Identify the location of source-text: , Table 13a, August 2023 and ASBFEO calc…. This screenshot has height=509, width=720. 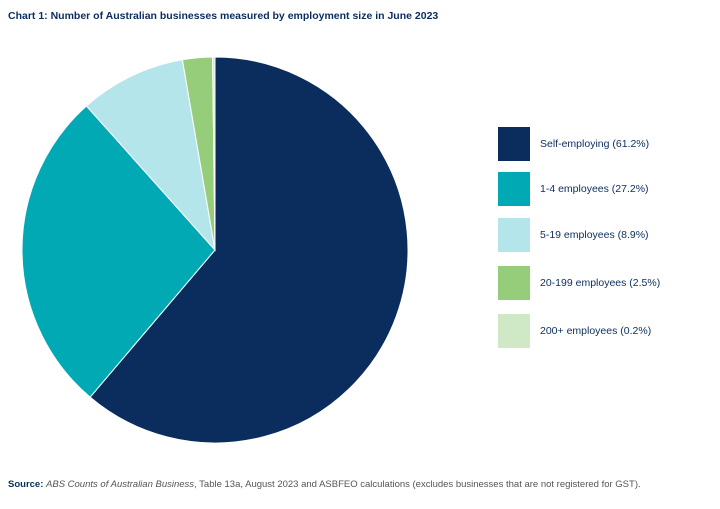
(417, 484).